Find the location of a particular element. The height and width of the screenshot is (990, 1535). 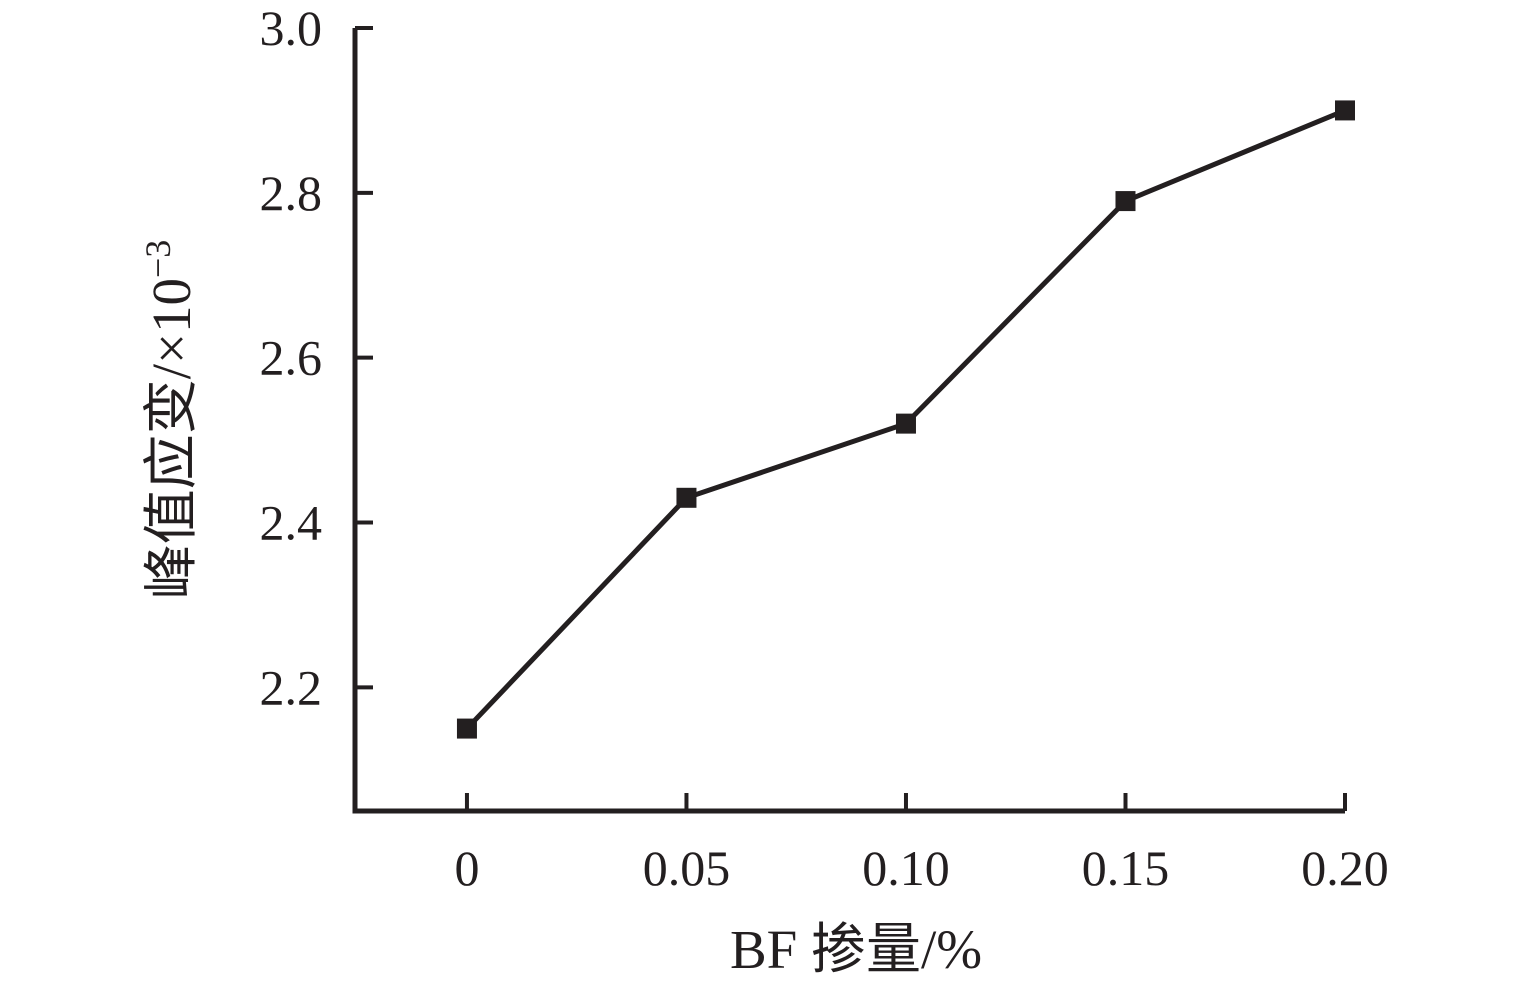

x-tick-label: 0 is located at coordinates (466, 868).